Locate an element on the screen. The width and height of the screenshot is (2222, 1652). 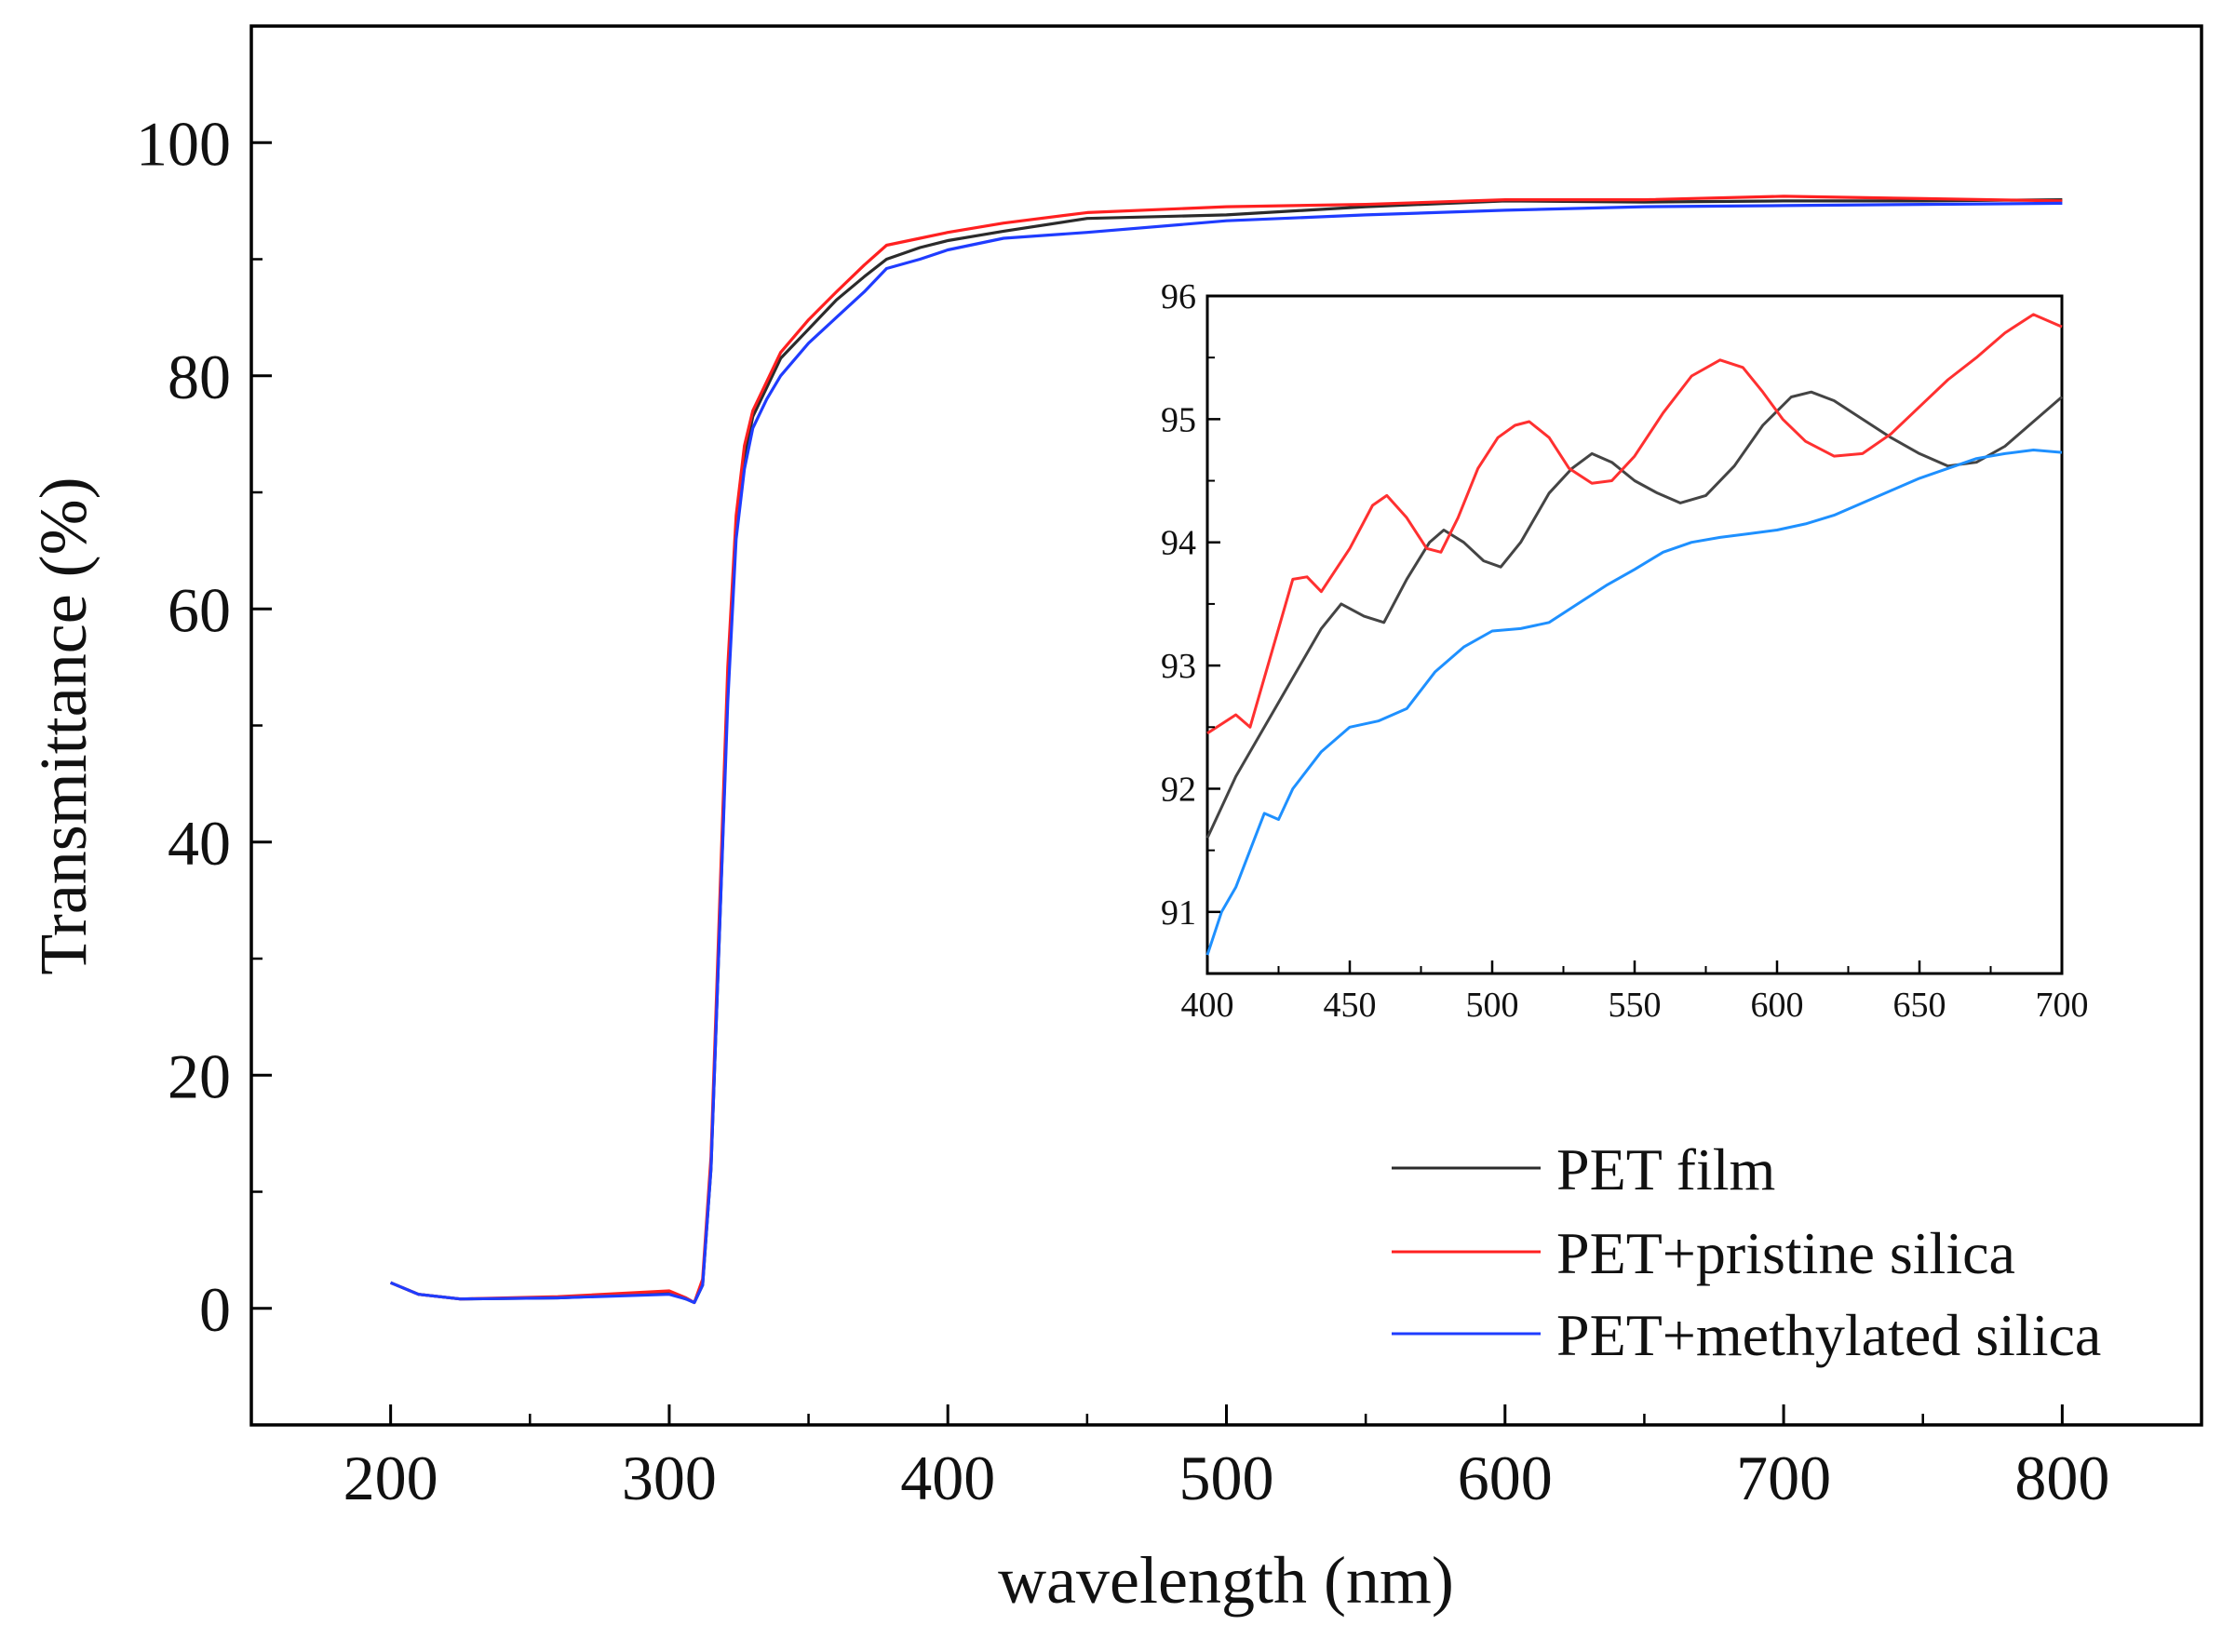
y-tick-label-40: 40 is located at coordinates (200, 844).